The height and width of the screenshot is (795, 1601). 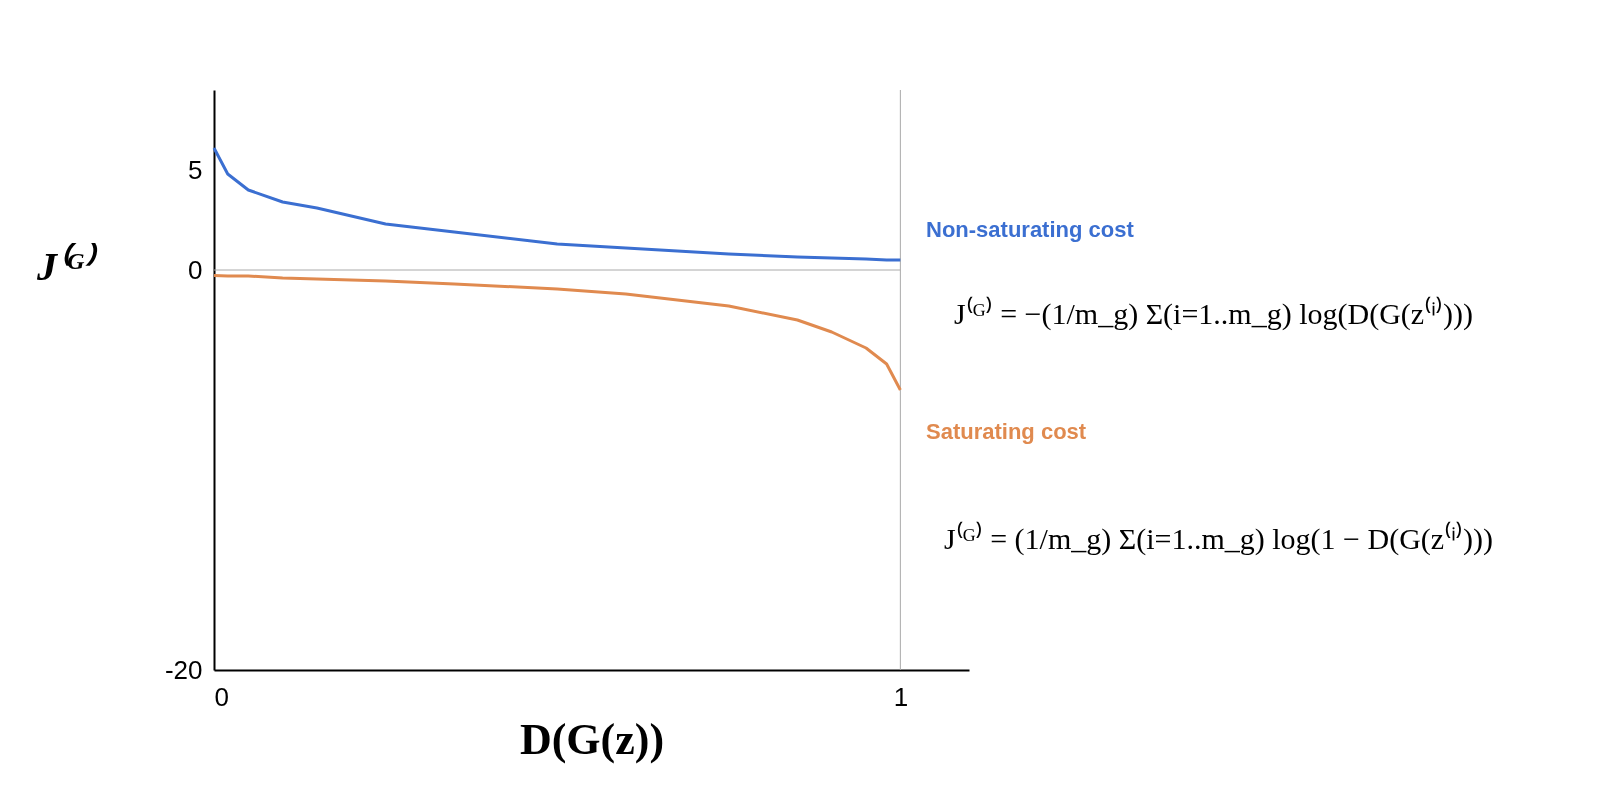 What do you see at coordinates (1030, 229) in the screenshot?
I see `series-label: Non-saturating cost` at bounding box center [1030, 229].